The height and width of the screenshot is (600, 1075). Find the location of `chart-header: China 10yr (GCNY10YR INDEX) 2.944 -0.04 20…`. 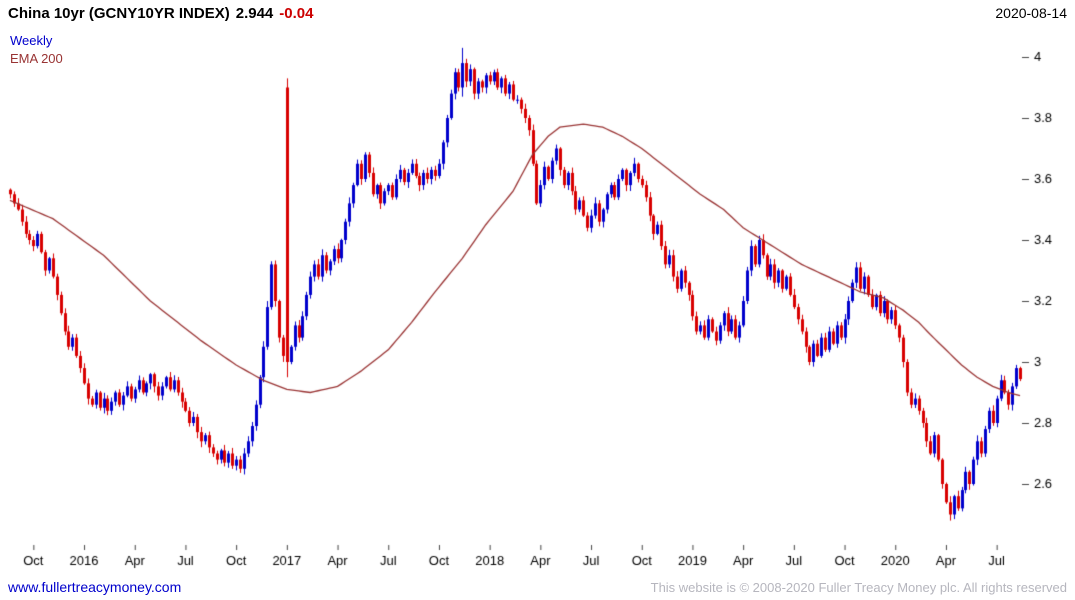

chart-header: China 10yr (GCNY10YR INDEX) 2.944 -0.04 20… is located at coordinates (537, 13).